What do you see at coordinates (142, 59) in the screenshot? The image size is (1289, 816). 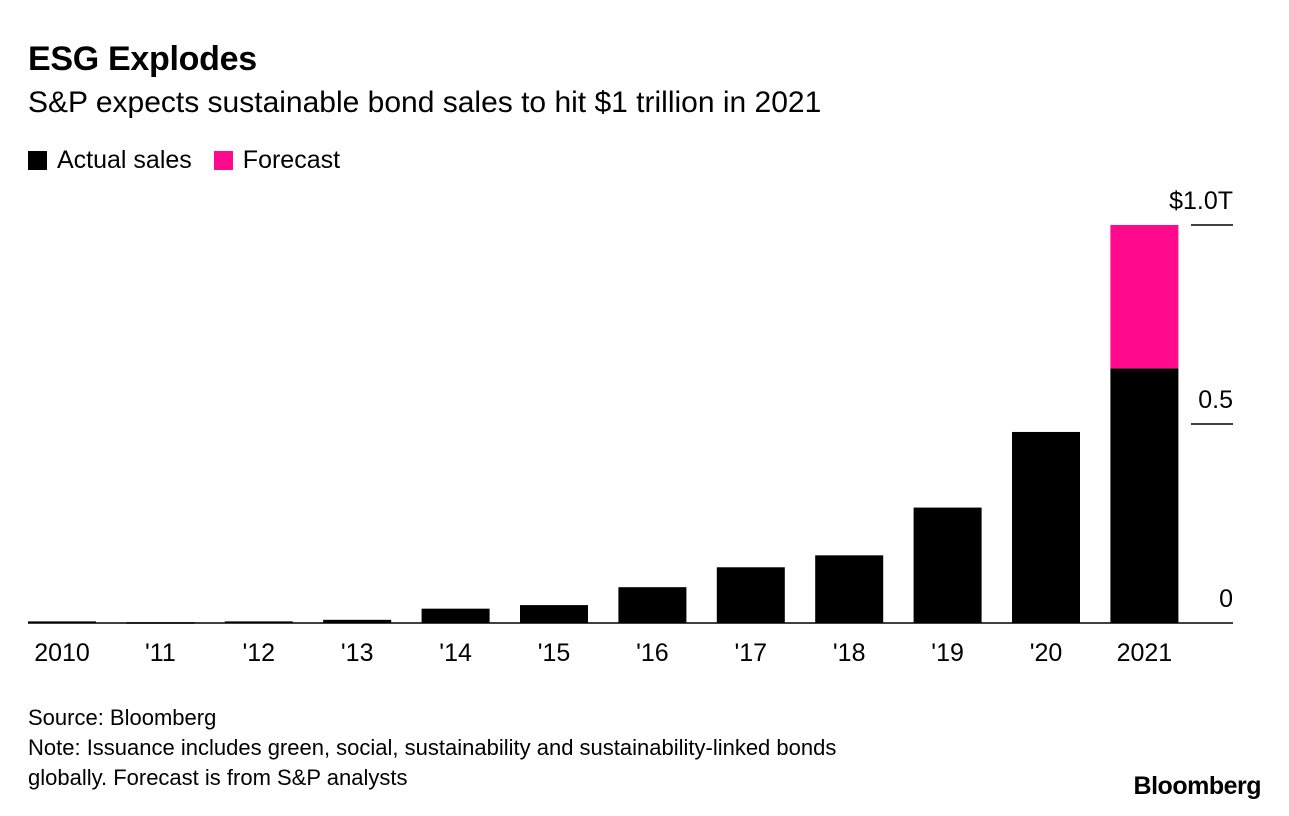 I see `chart-title: ESG Explodes` at bounding box center [142, 59].